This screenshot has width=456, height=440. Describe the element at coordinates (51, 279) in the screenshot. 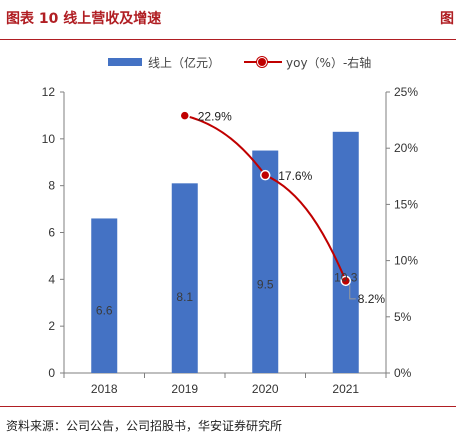

I see `y-left-tick-label: 4` at that location.